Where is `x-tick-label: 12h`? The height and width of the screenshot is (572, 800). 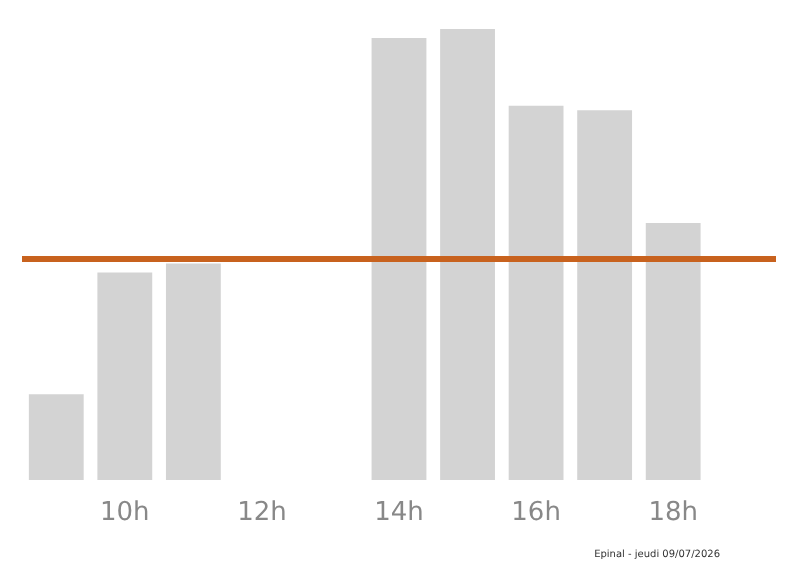
x-tick-label: 12h is located at coordinates (262, 513).